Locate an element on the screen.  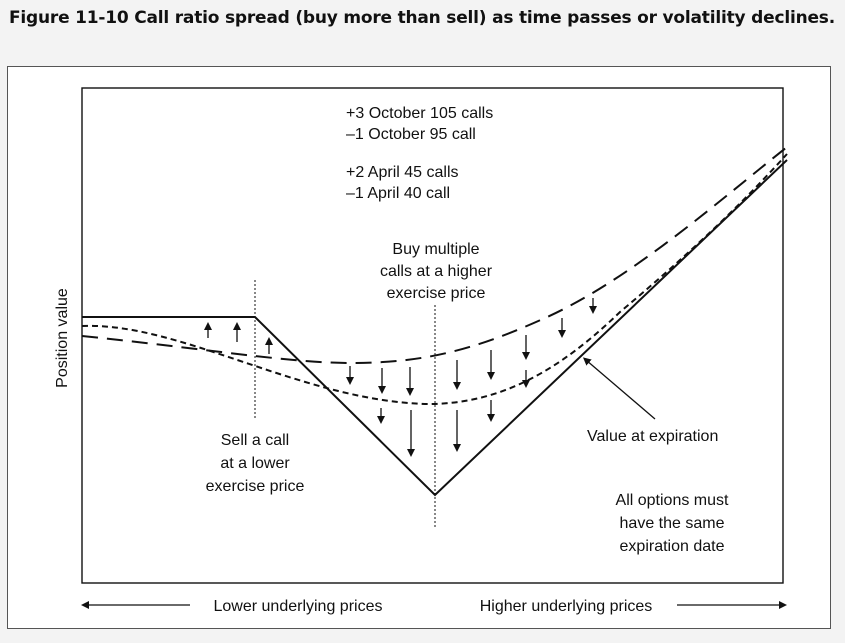
position-line: –1 October 95 call is located at coordinates (411, 134).